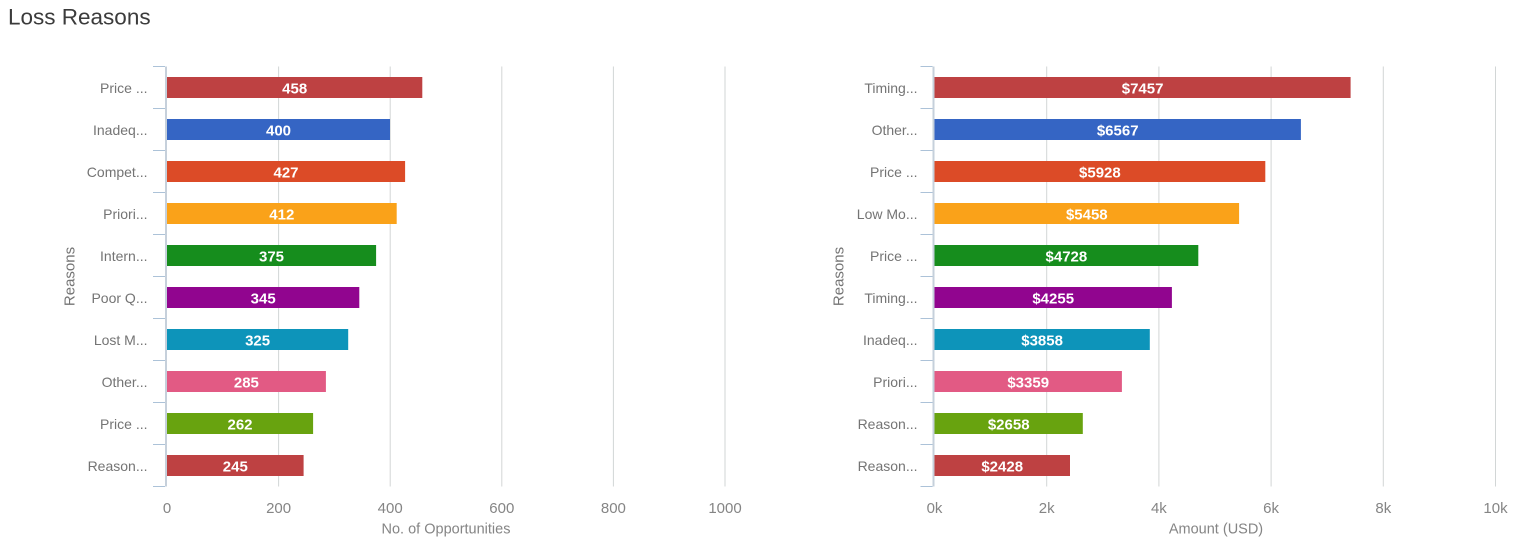 The image size is (1529, 550). Describe the element at coordinates (281, 214) in the screenshot. I see `svg-text: 412` at that location.